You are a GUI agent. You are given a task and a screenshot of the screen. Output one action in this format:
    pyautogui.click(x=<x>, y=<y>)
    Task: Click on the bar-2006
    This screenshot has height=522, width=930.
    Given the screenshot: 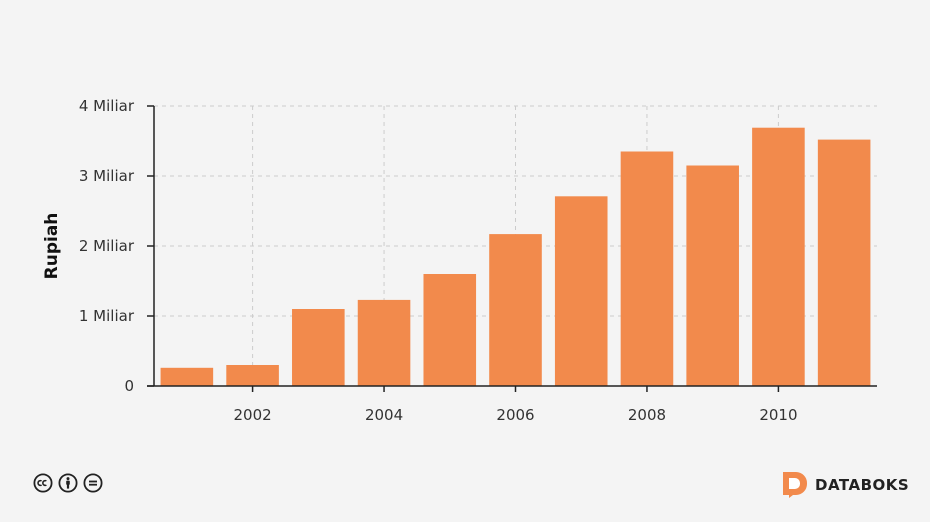 What is the action you would take?
    pyautogui.click(x=515, y=310)
    